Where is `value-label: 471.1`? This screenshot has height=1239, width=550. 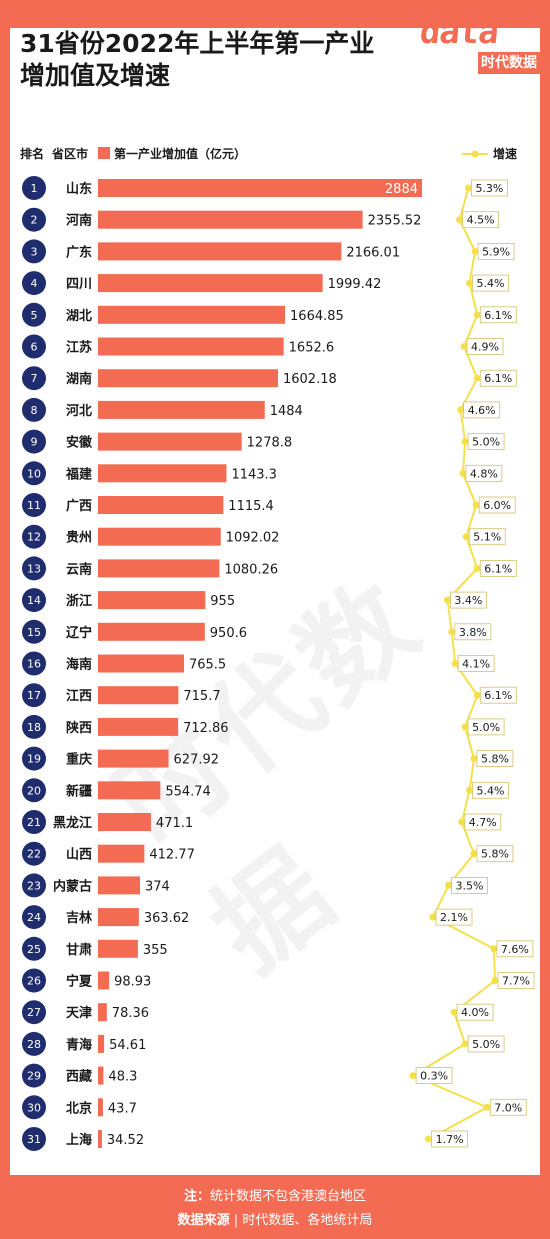
value-label: 471.1 is located at coordinates (174, 823).